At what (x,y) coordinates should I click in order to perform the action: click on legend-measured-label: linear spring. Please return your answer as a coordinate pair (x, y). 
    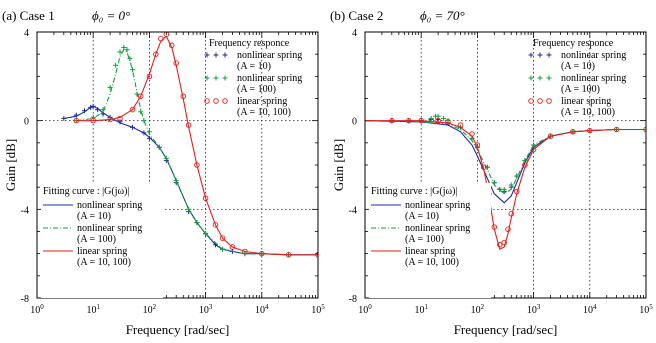
    Looking at the image, I should click on (262, 101).